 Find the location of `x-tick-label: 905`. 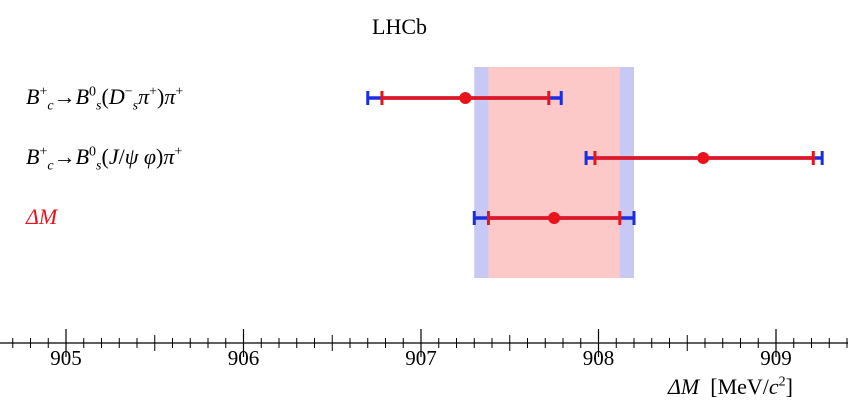

x-tick-label: 905 is located at coordinates (66, 358).